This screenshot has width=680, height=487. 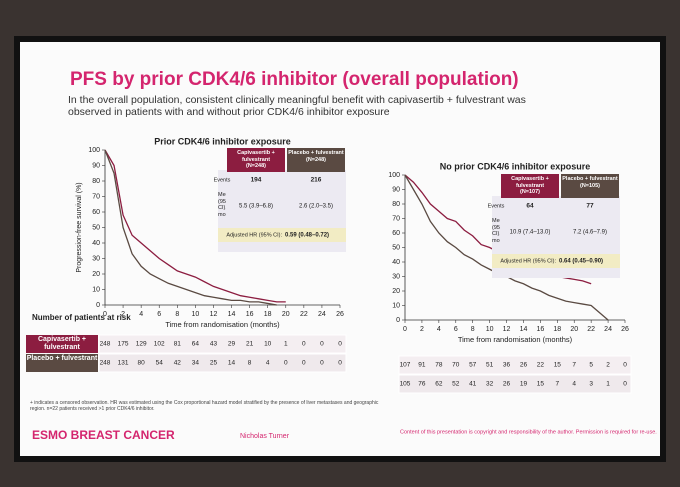 I want to click on summary-header-box: Capivasertib + fulvestrant(N=248), so click(x=256, y=159).